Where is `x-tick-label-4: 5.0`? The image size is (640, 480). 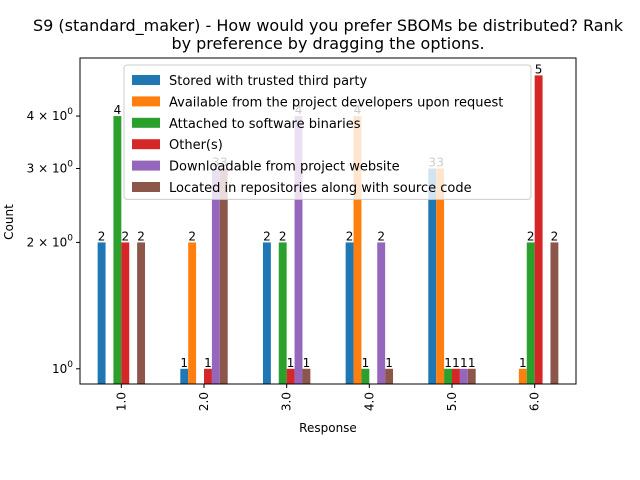
x-tick-label-4: 5.0 is located at coordinates (452, 401).